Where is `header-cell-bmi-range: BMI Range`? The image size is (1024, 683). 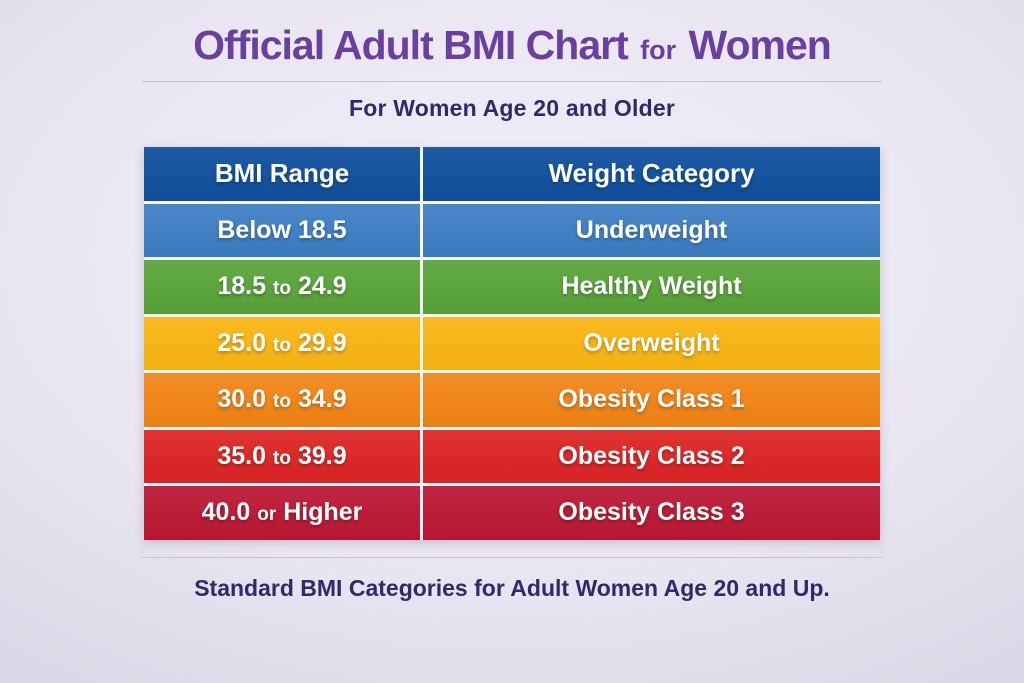 header-cell-bmi-range: BMI Range is located at coordinates (282, 174).